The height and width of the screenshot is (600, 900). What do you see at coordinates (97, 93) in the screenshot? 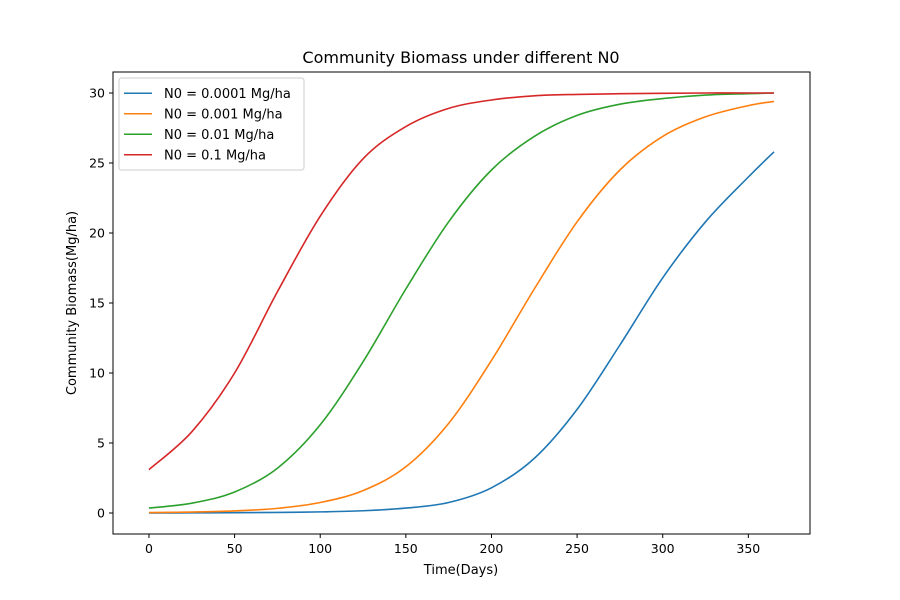
I see `y-tick-label: 30` at bounding box center [97, 93].